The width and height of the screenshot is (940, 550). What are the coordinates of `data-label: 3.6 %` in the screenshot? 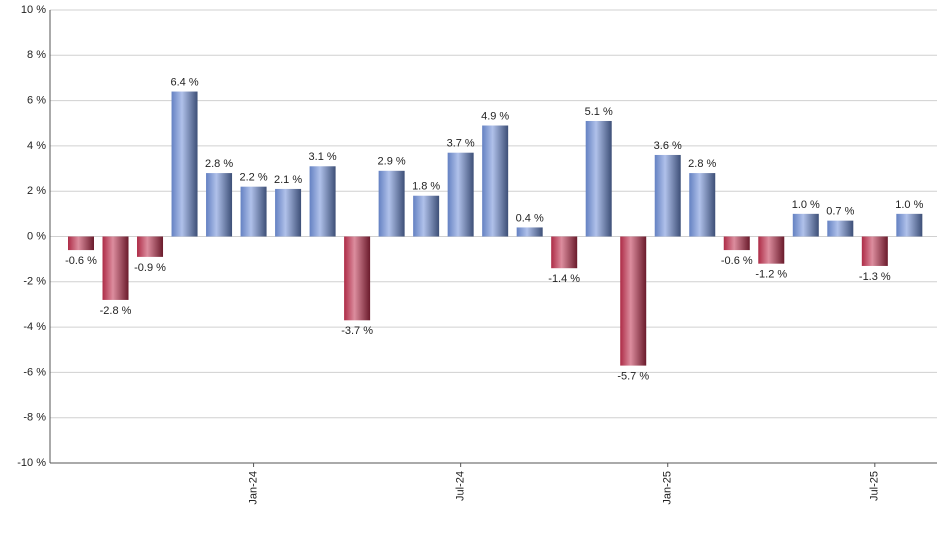 It's located at (668, 146).